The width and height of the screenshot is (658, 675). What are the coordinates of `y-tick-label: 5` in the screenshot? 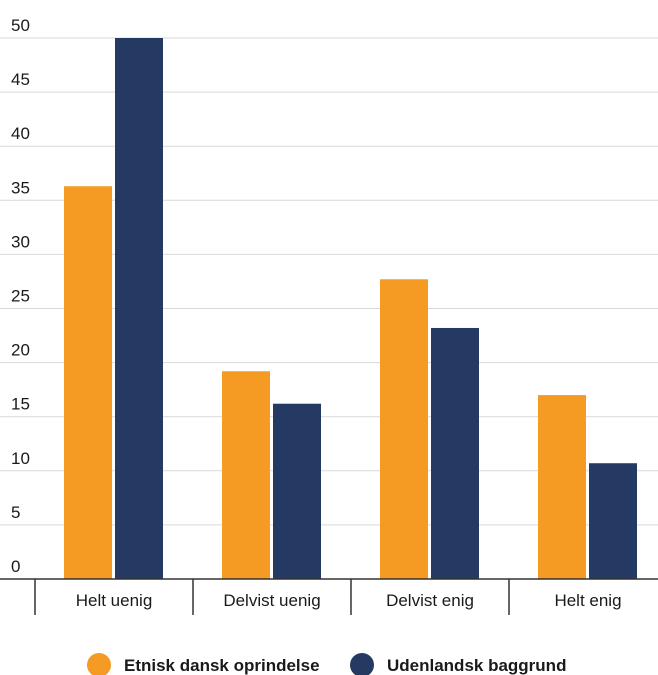 It's located at (15, 512).